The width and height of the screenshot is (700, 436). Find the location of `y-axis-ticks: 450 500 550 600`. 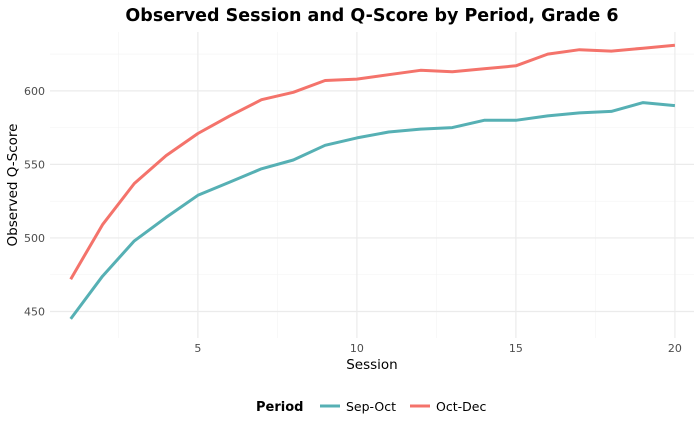

y-axis-ticks: 450 500 550 600 is located at coordinates (34, 202).